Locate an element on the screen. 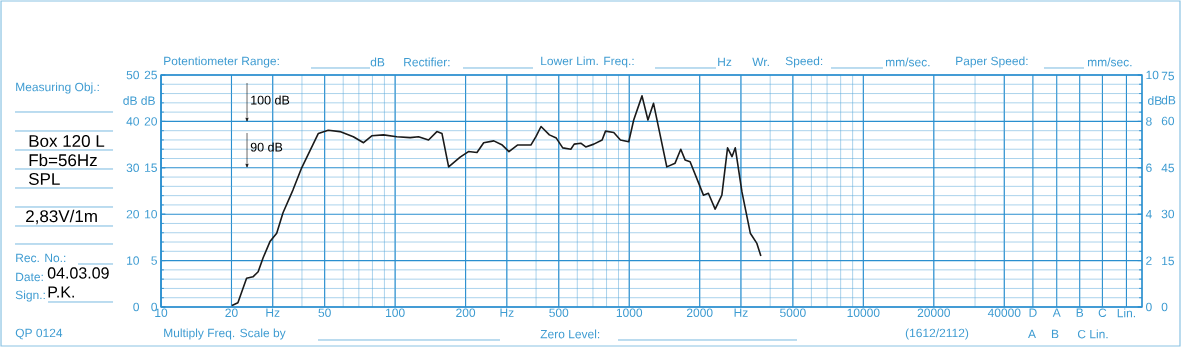 This screenshot has width=1181, height=347. y-tick-label: 10 is located at coordinates (133, 260).